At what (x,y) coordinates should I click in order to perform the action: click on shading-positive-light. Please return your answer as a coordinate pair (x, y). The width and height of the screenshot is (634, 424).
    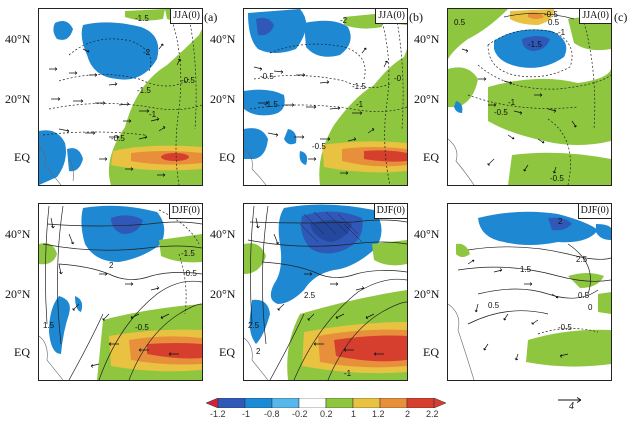
    Looking at the image, I should click on (533, 305).